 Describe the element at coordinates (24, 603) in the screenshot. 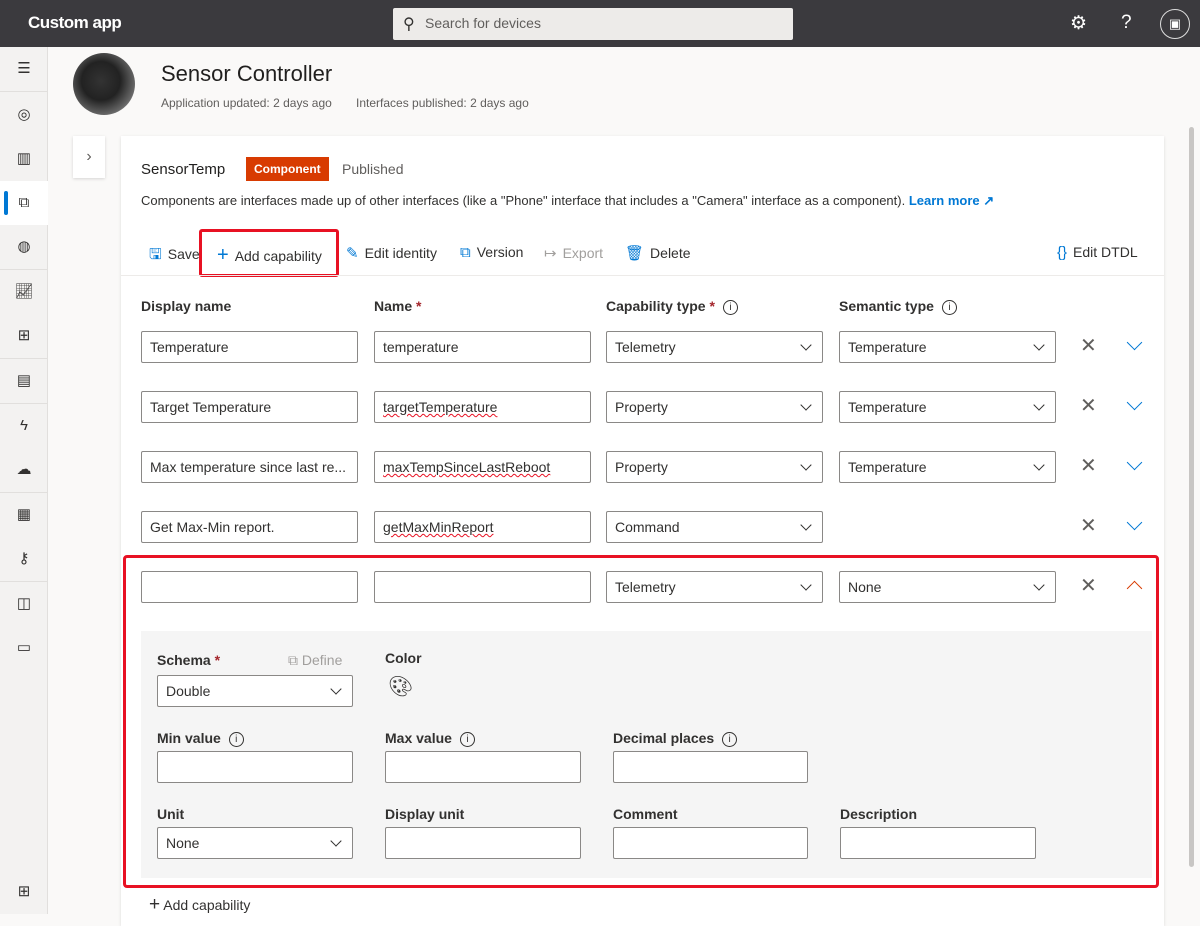

I see `customization-icon: ◫` at that location.